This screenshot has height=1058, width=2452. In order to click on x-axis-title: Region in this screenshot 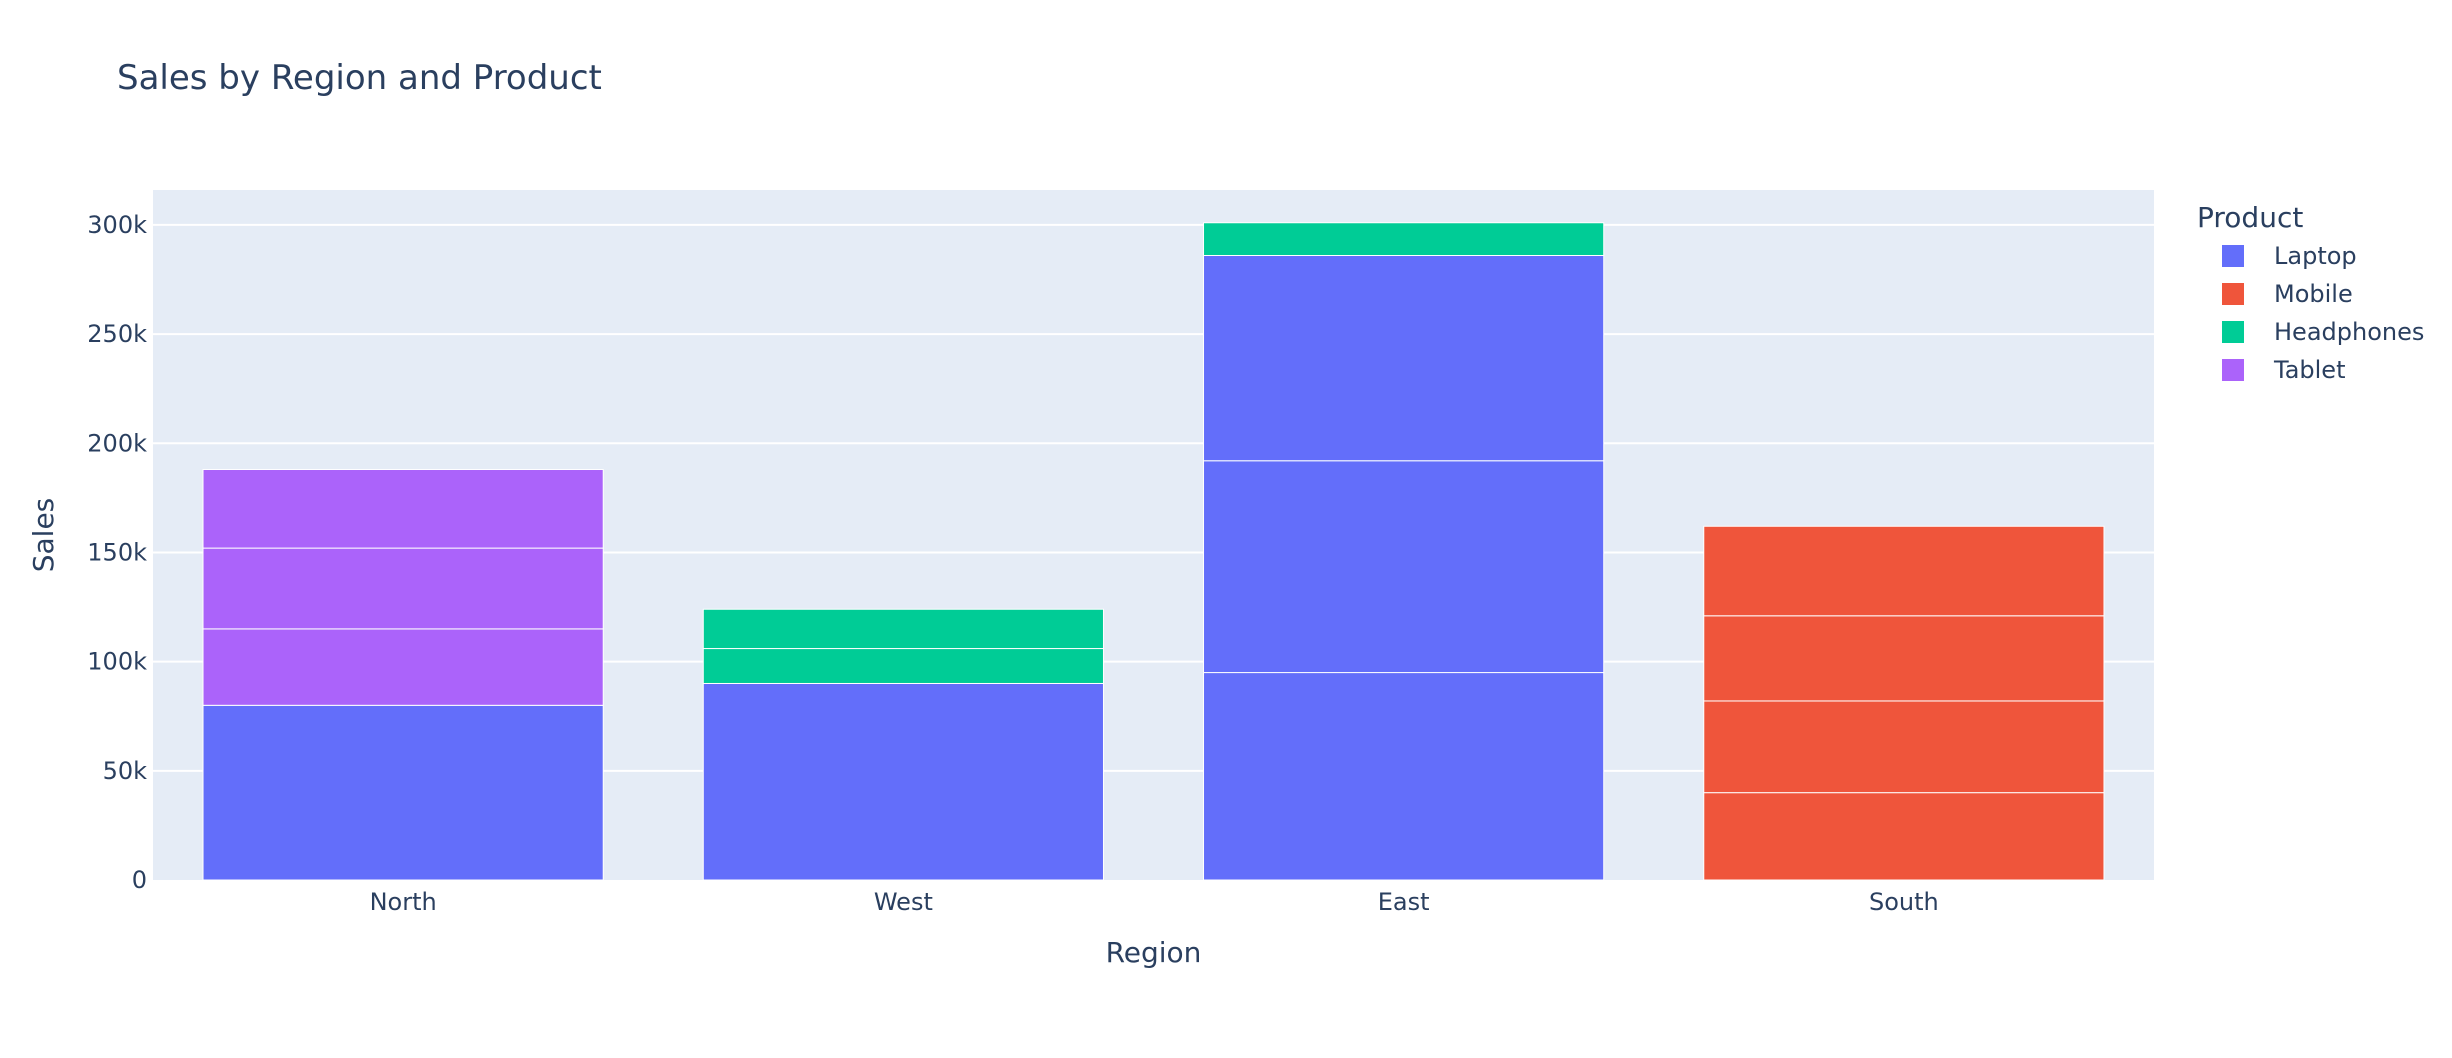, I will do `click(1154, 952)`.